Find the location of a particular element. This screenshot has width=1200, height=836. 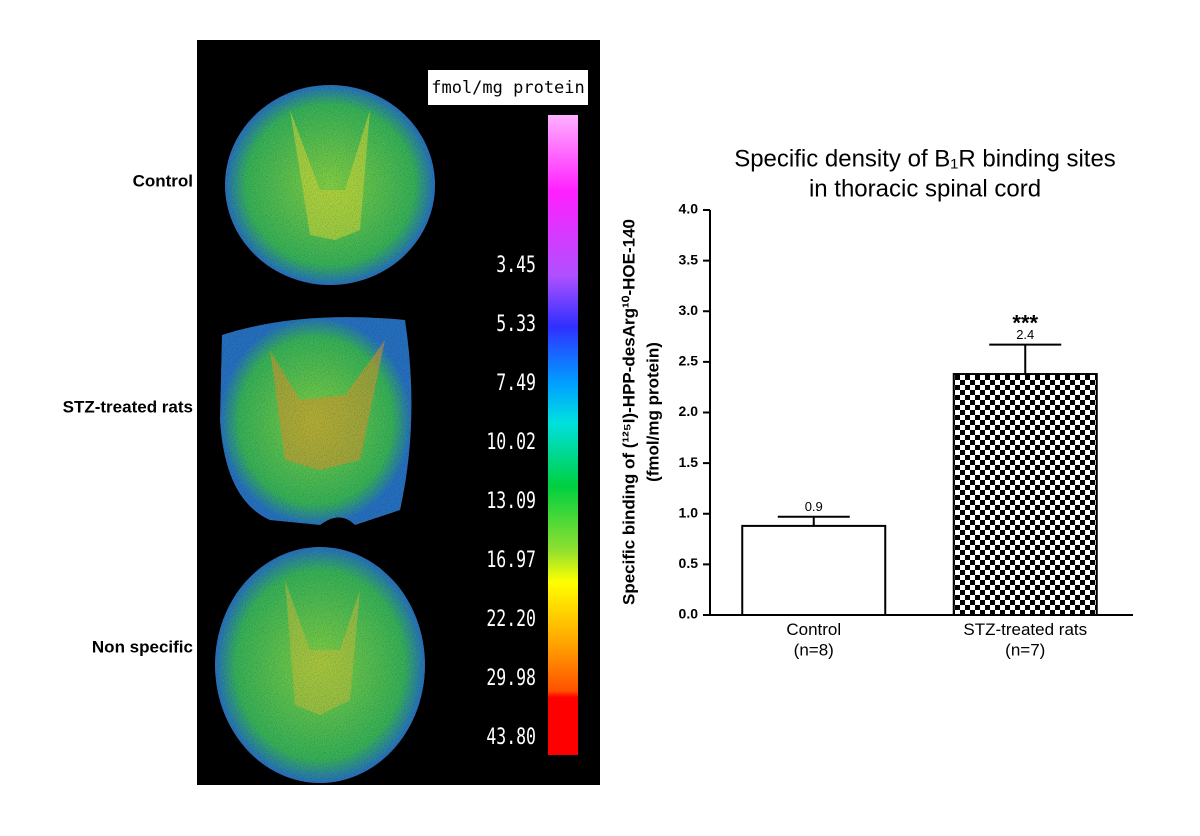

y-axis-label: (fmol/mg protein) is located at coordinates (652, 412).